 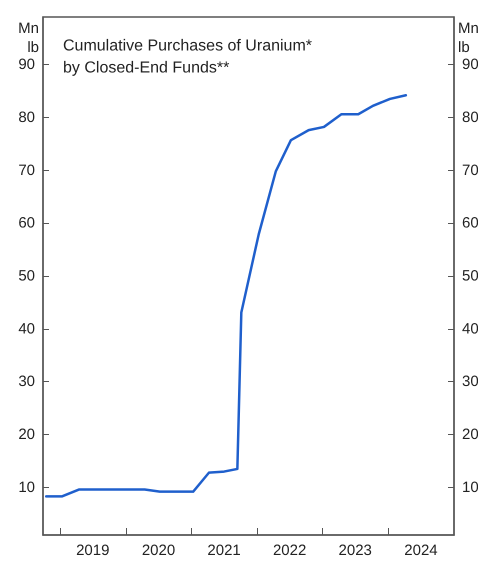 I want to click on x-tick-label: 2023, so click(x=355, y=550).